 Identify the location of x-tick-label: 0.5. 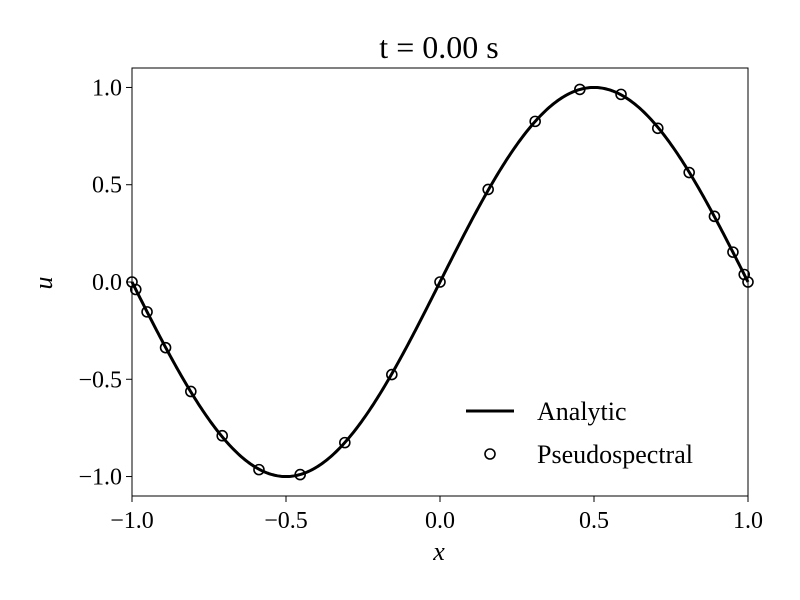
(594, 521).